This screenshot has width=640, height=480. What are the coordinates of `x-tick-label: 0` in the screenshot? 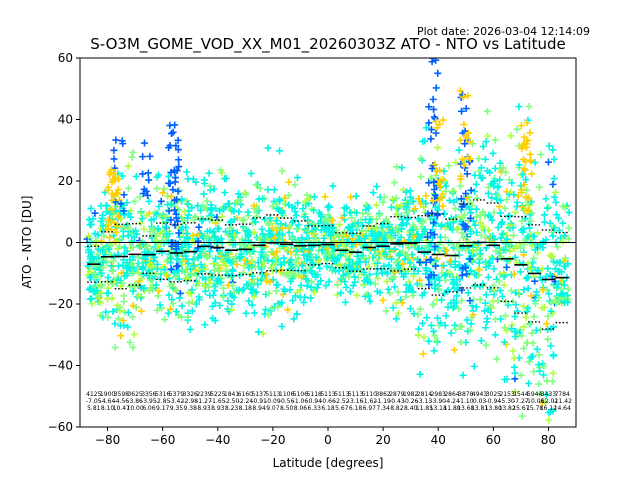 It's located at (328, 440).